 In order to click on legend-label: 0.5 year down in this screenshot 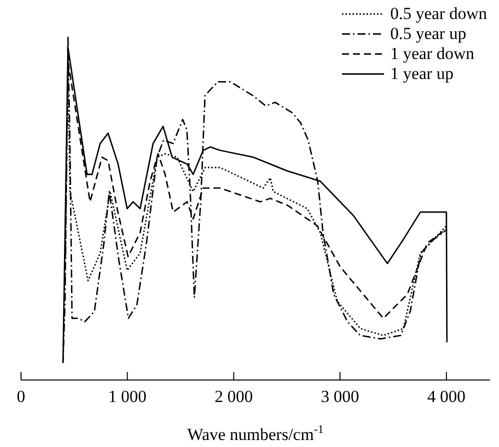, I will do `click(438, 14)`.